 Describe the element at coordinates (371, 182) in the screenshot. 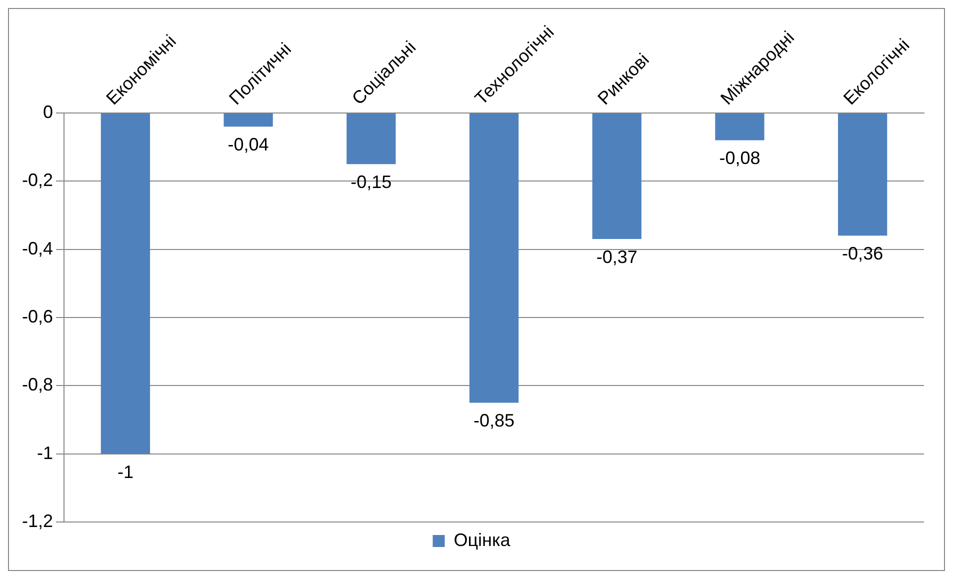

I see `data-label: -0,15` at that location.